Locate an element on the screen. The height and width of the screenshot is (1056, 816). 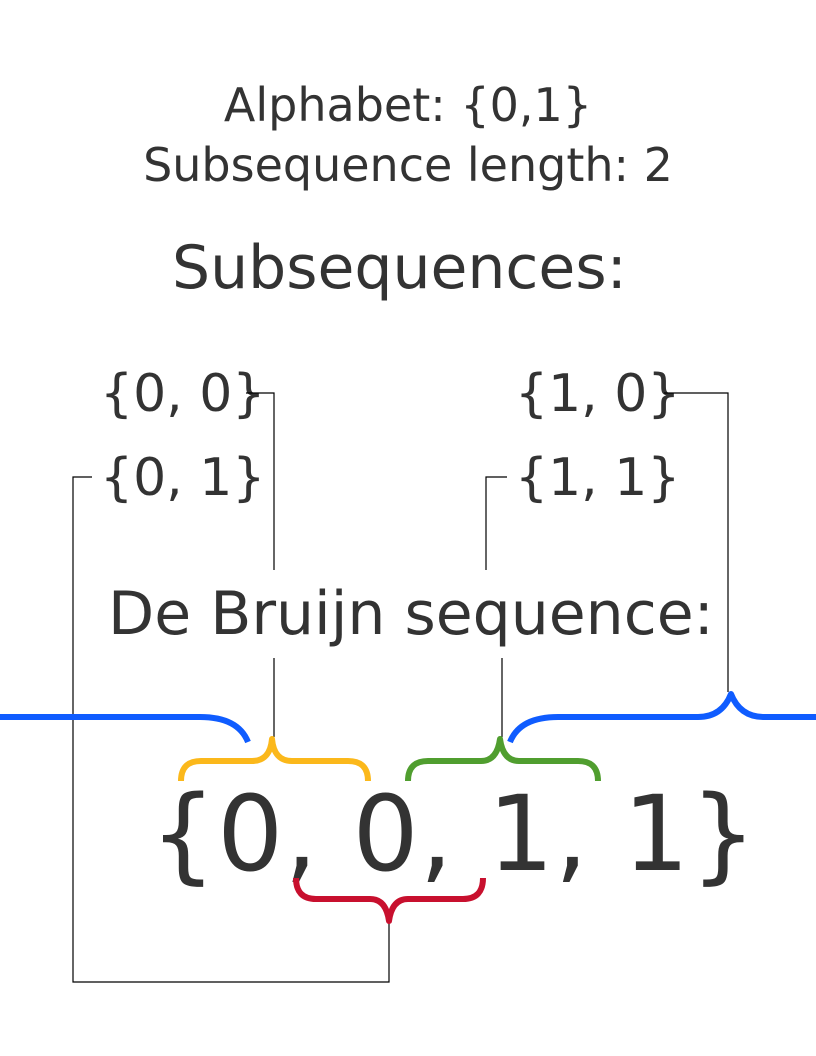
de-bruijn-sequence: {0, 0, 1, 1} is located at coordinates (454, 834).